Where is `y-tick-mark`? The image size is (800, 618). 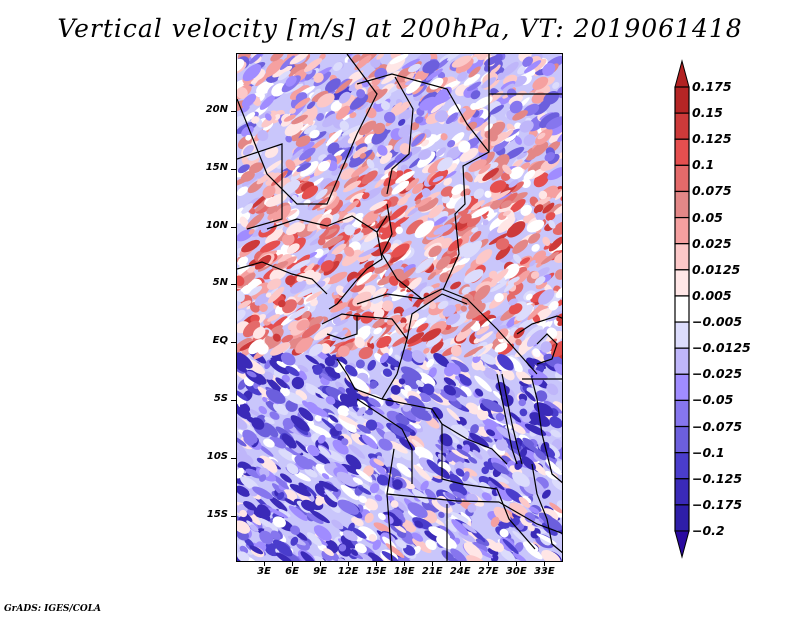
y-tick-mark is located at coordinates (233, 227).